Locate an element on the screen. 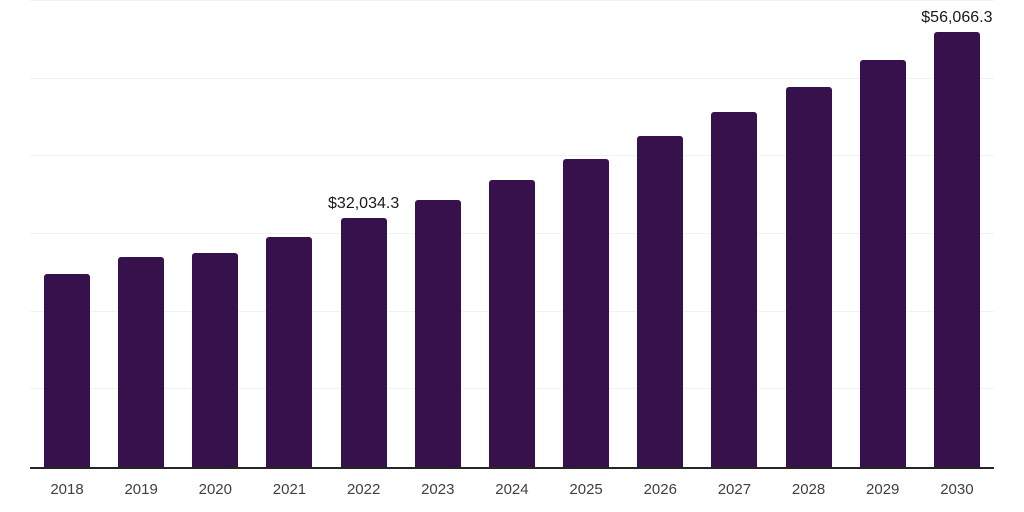 The image size is (1024, 512). bar-2022 is located at coordinates (363, 342).